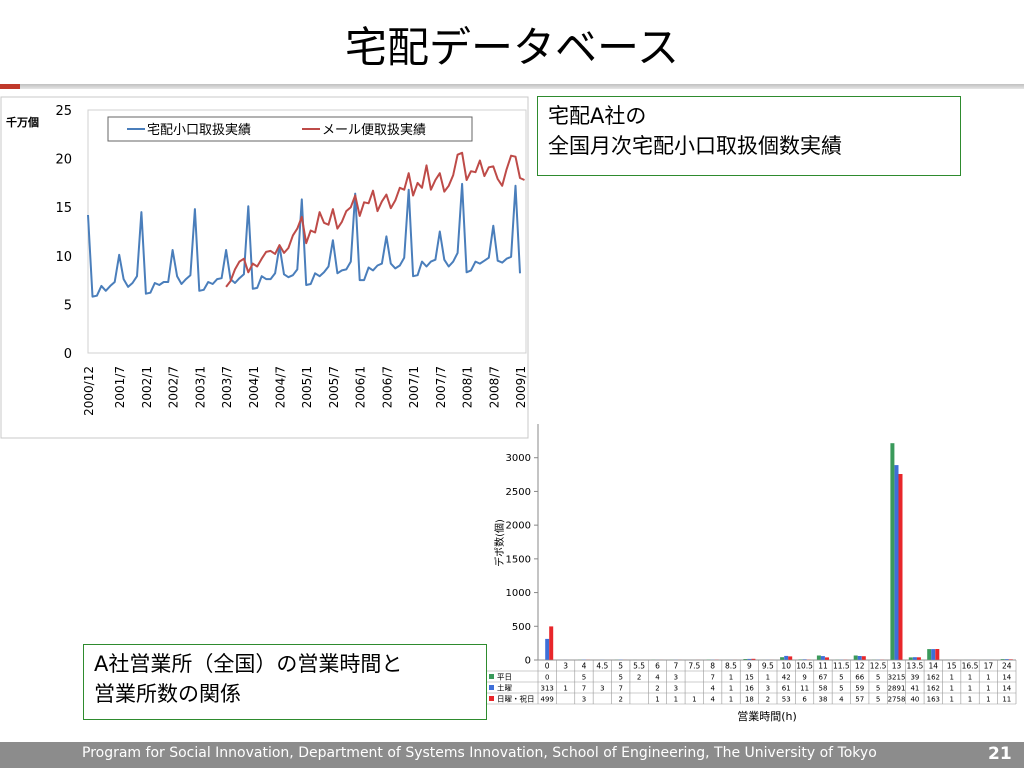  What do you see at coordinates (676, 666) in the screenshot?
I see `x-category-label: 7` at bounding box center [676, 666].